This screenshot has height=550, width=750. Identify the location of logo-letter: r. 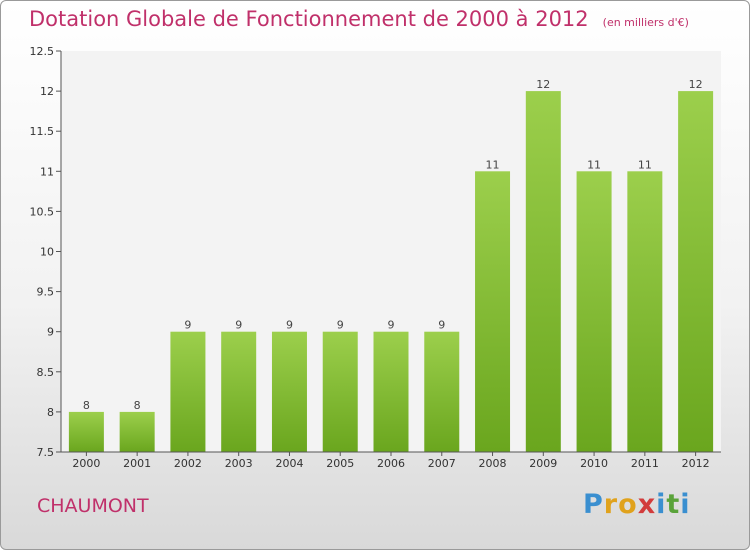
(611, 504).